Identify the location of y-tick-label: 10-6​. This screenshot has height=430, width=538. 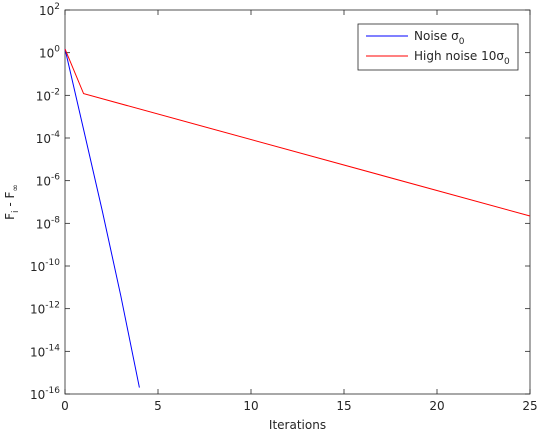
(48, 181).